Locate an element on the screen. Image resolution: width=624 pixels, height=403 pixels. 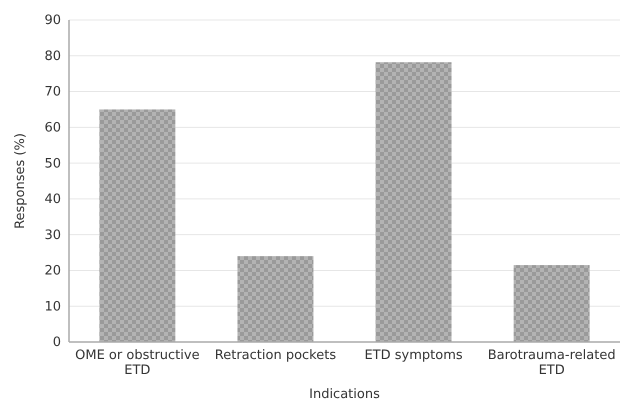
y-tick-label: 80 is located at coordinates (52, 56).